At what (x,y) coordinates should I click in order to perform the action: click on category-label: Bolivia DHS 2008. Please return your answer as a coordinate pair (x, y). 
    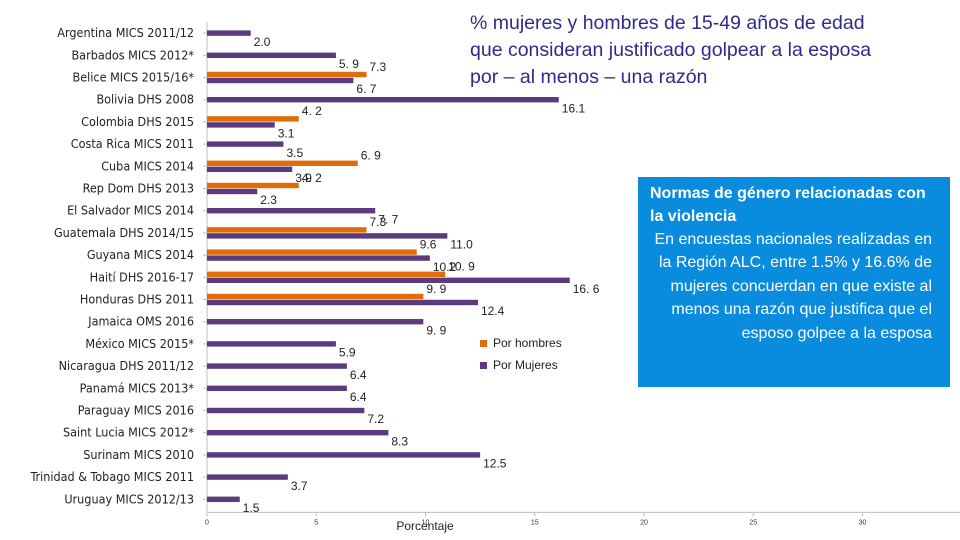
    Looking at the image, I should click on (145, 99).